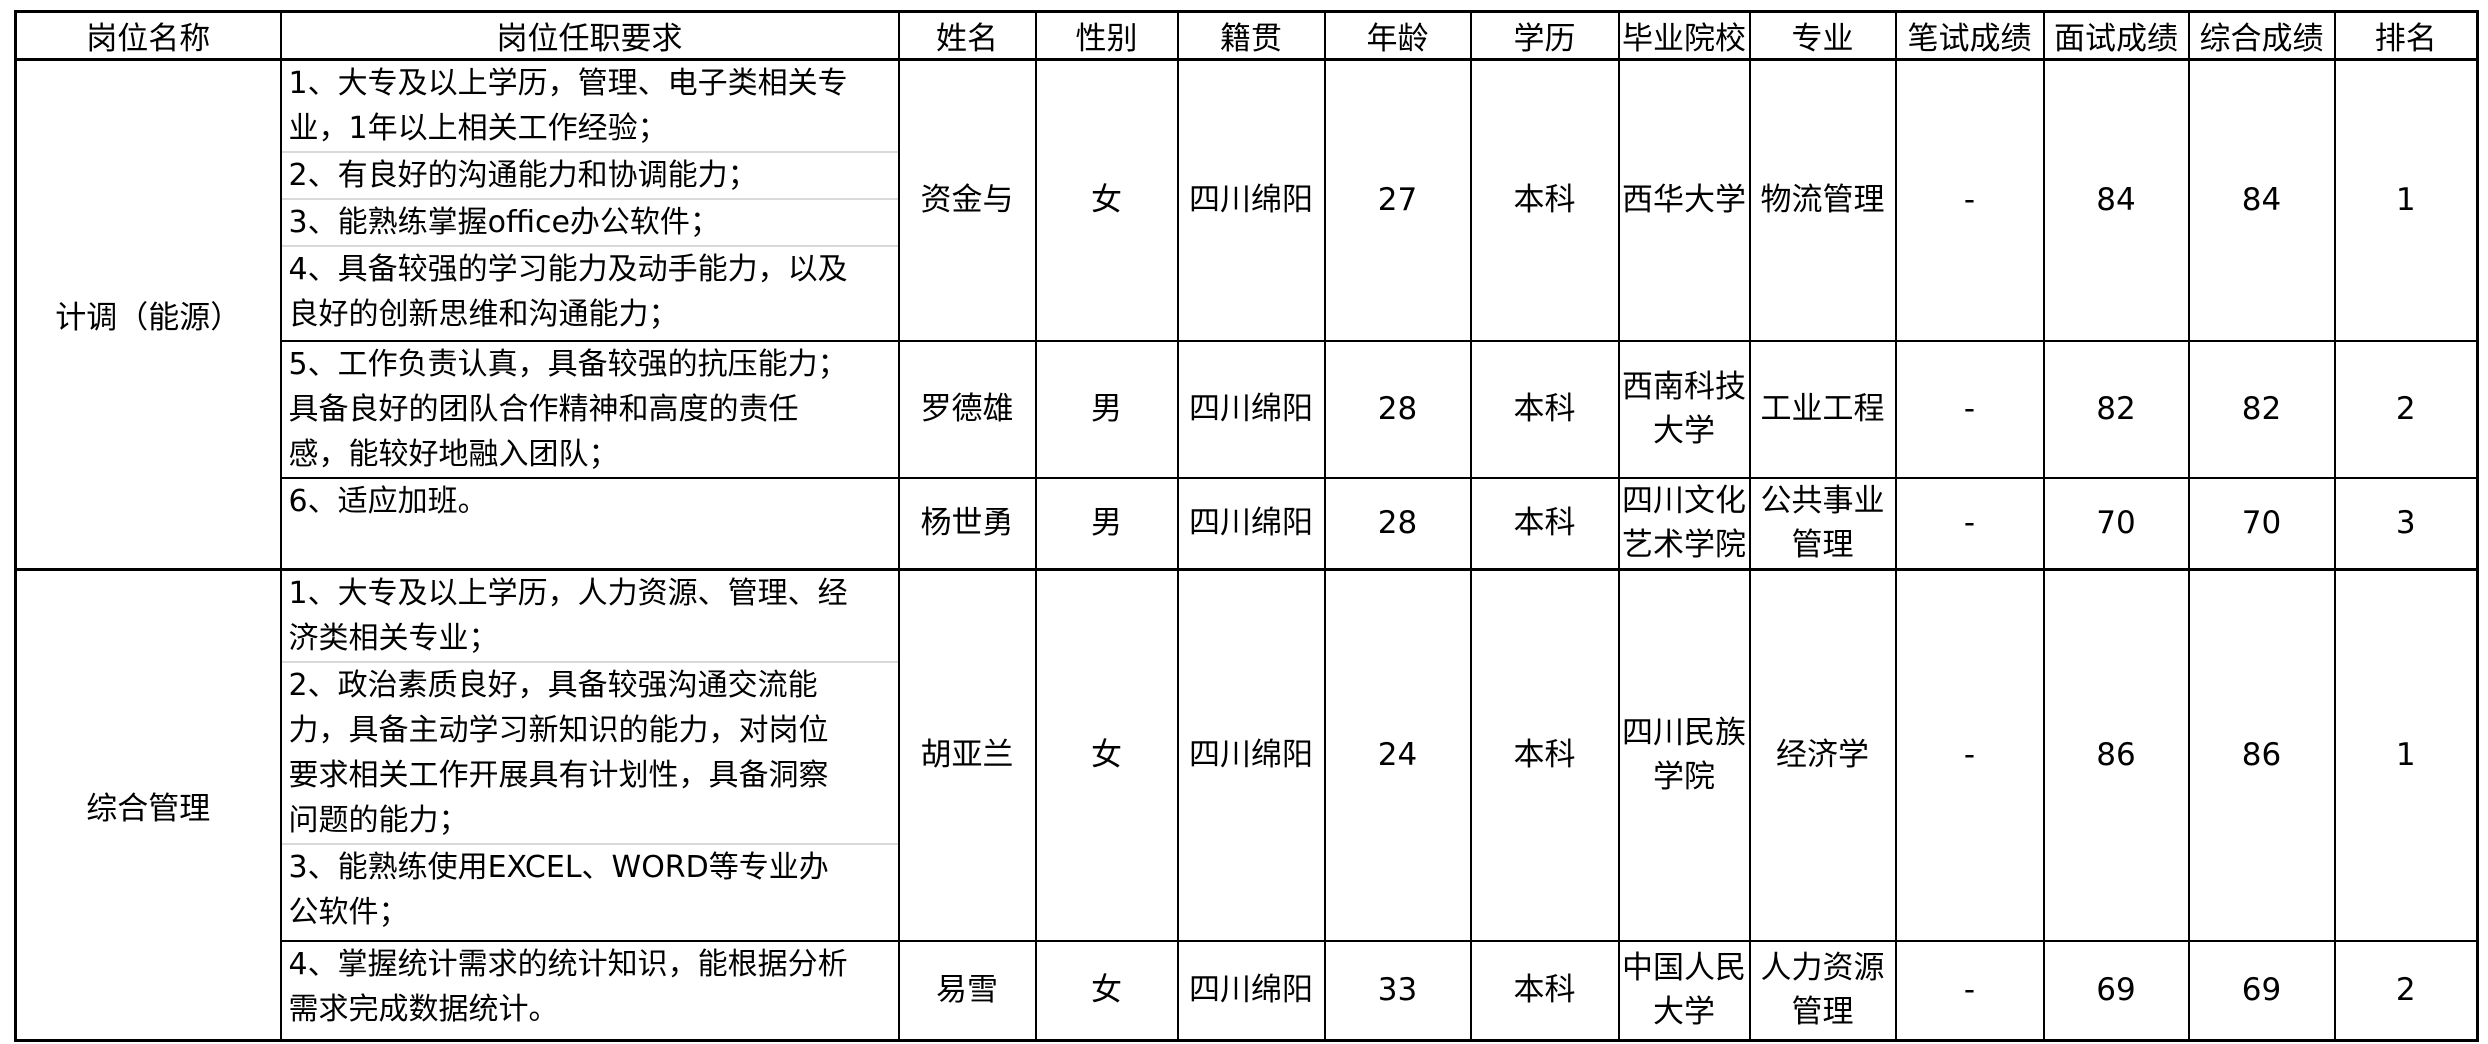 This screenshot has width=2488, height=1044. I want to click on requirements-cell: 4、掌握统计需求的统计知识，能根据分析 需求完成数据统计。, so click(589, 990).